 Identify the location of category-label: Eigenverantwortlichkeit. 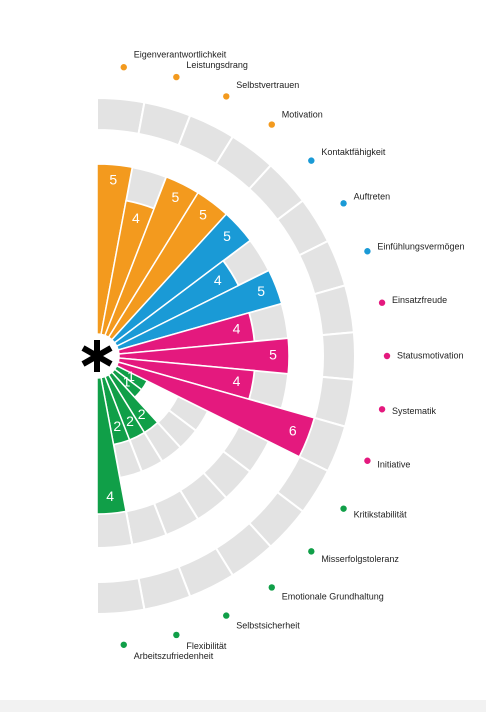
(180, 55).